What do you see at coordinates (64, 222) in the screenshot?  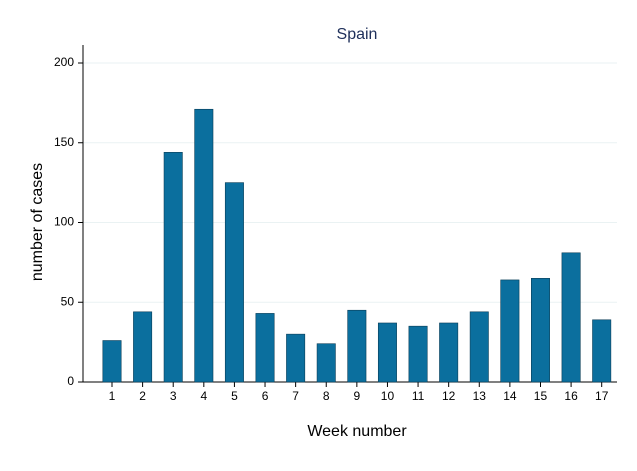 I see `y-tick-label: 100` at bounding box center [64, 222].